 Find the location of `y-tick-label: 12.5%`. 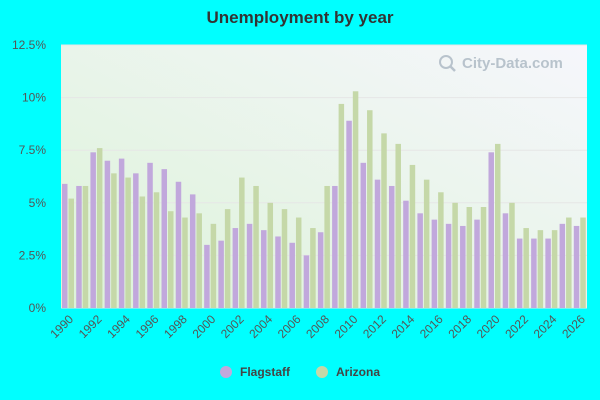

y-tick-label: 12.5% is located at coordinates (29, 45).